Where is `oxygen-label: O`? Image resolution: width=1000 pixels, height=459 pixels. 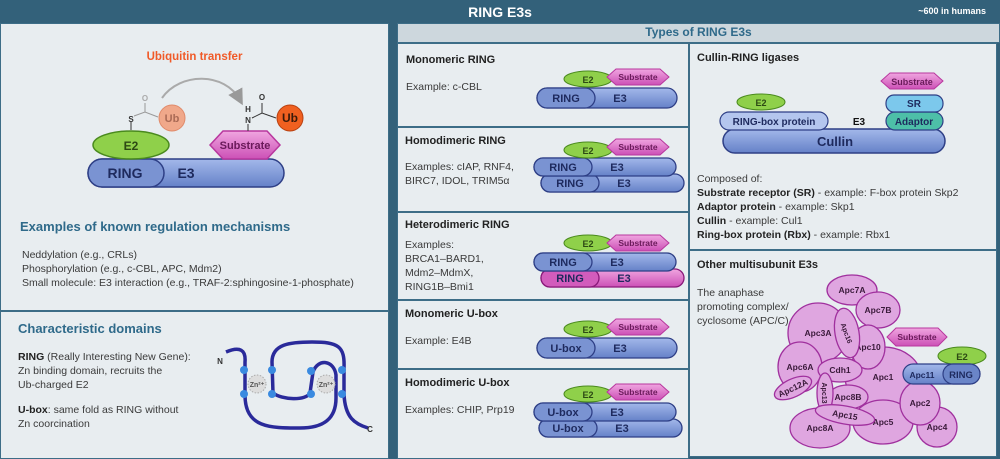
oxygen-label: O is located at coordinates (262, 97).